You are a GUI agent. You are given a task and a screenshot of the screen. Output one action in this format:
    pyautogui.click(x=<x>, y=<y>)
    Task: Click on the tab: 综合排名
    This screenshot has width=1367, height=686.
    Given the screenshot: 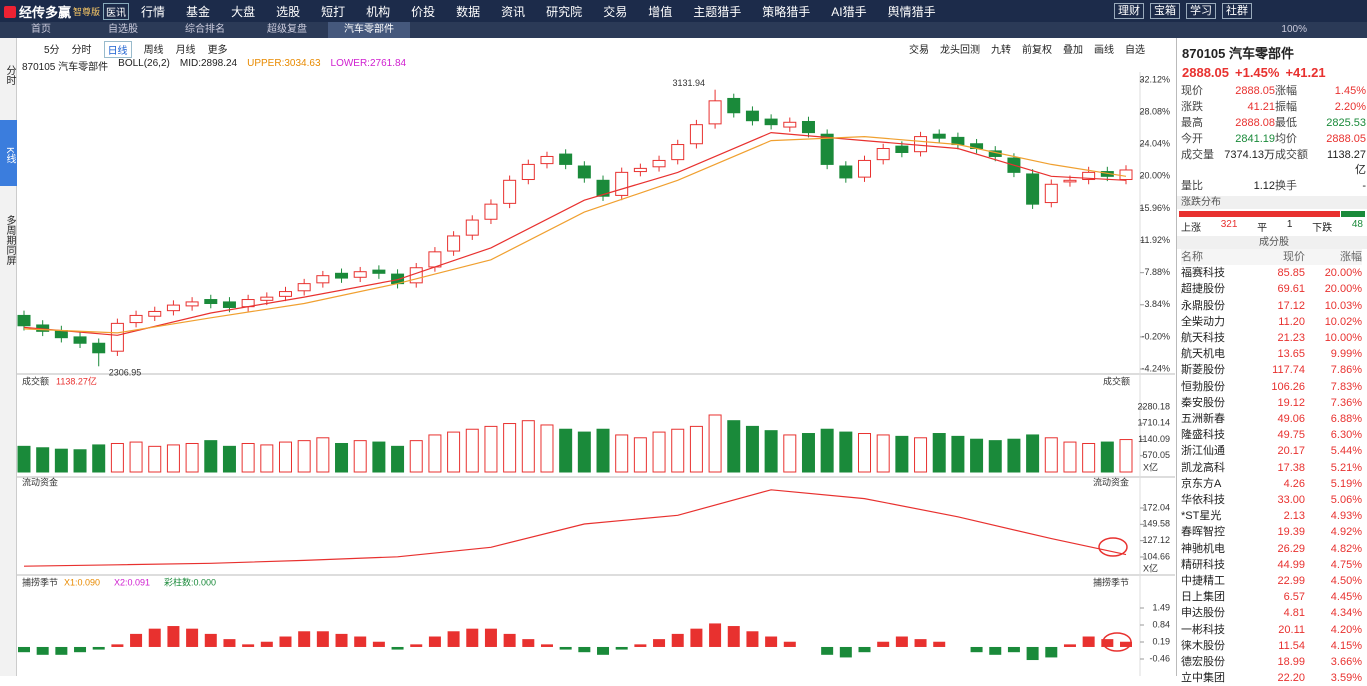 What is the action you would take?
    pyautogui.click(x=205, y=29)
    